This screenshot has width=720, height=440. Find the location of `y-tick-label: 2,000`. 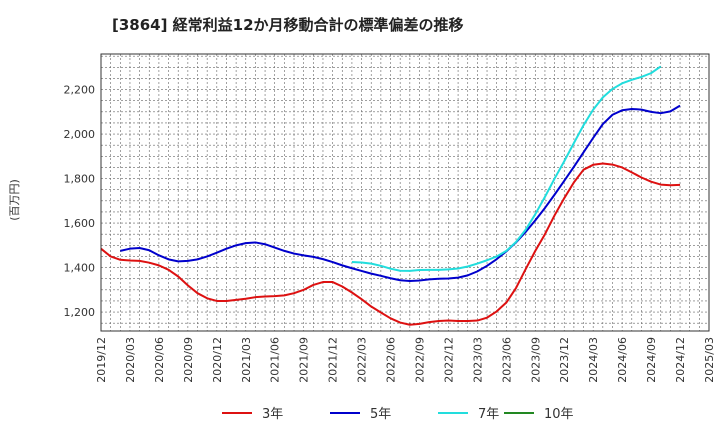

y-tick-label: 2,000 is located at coordinates (80, 134).